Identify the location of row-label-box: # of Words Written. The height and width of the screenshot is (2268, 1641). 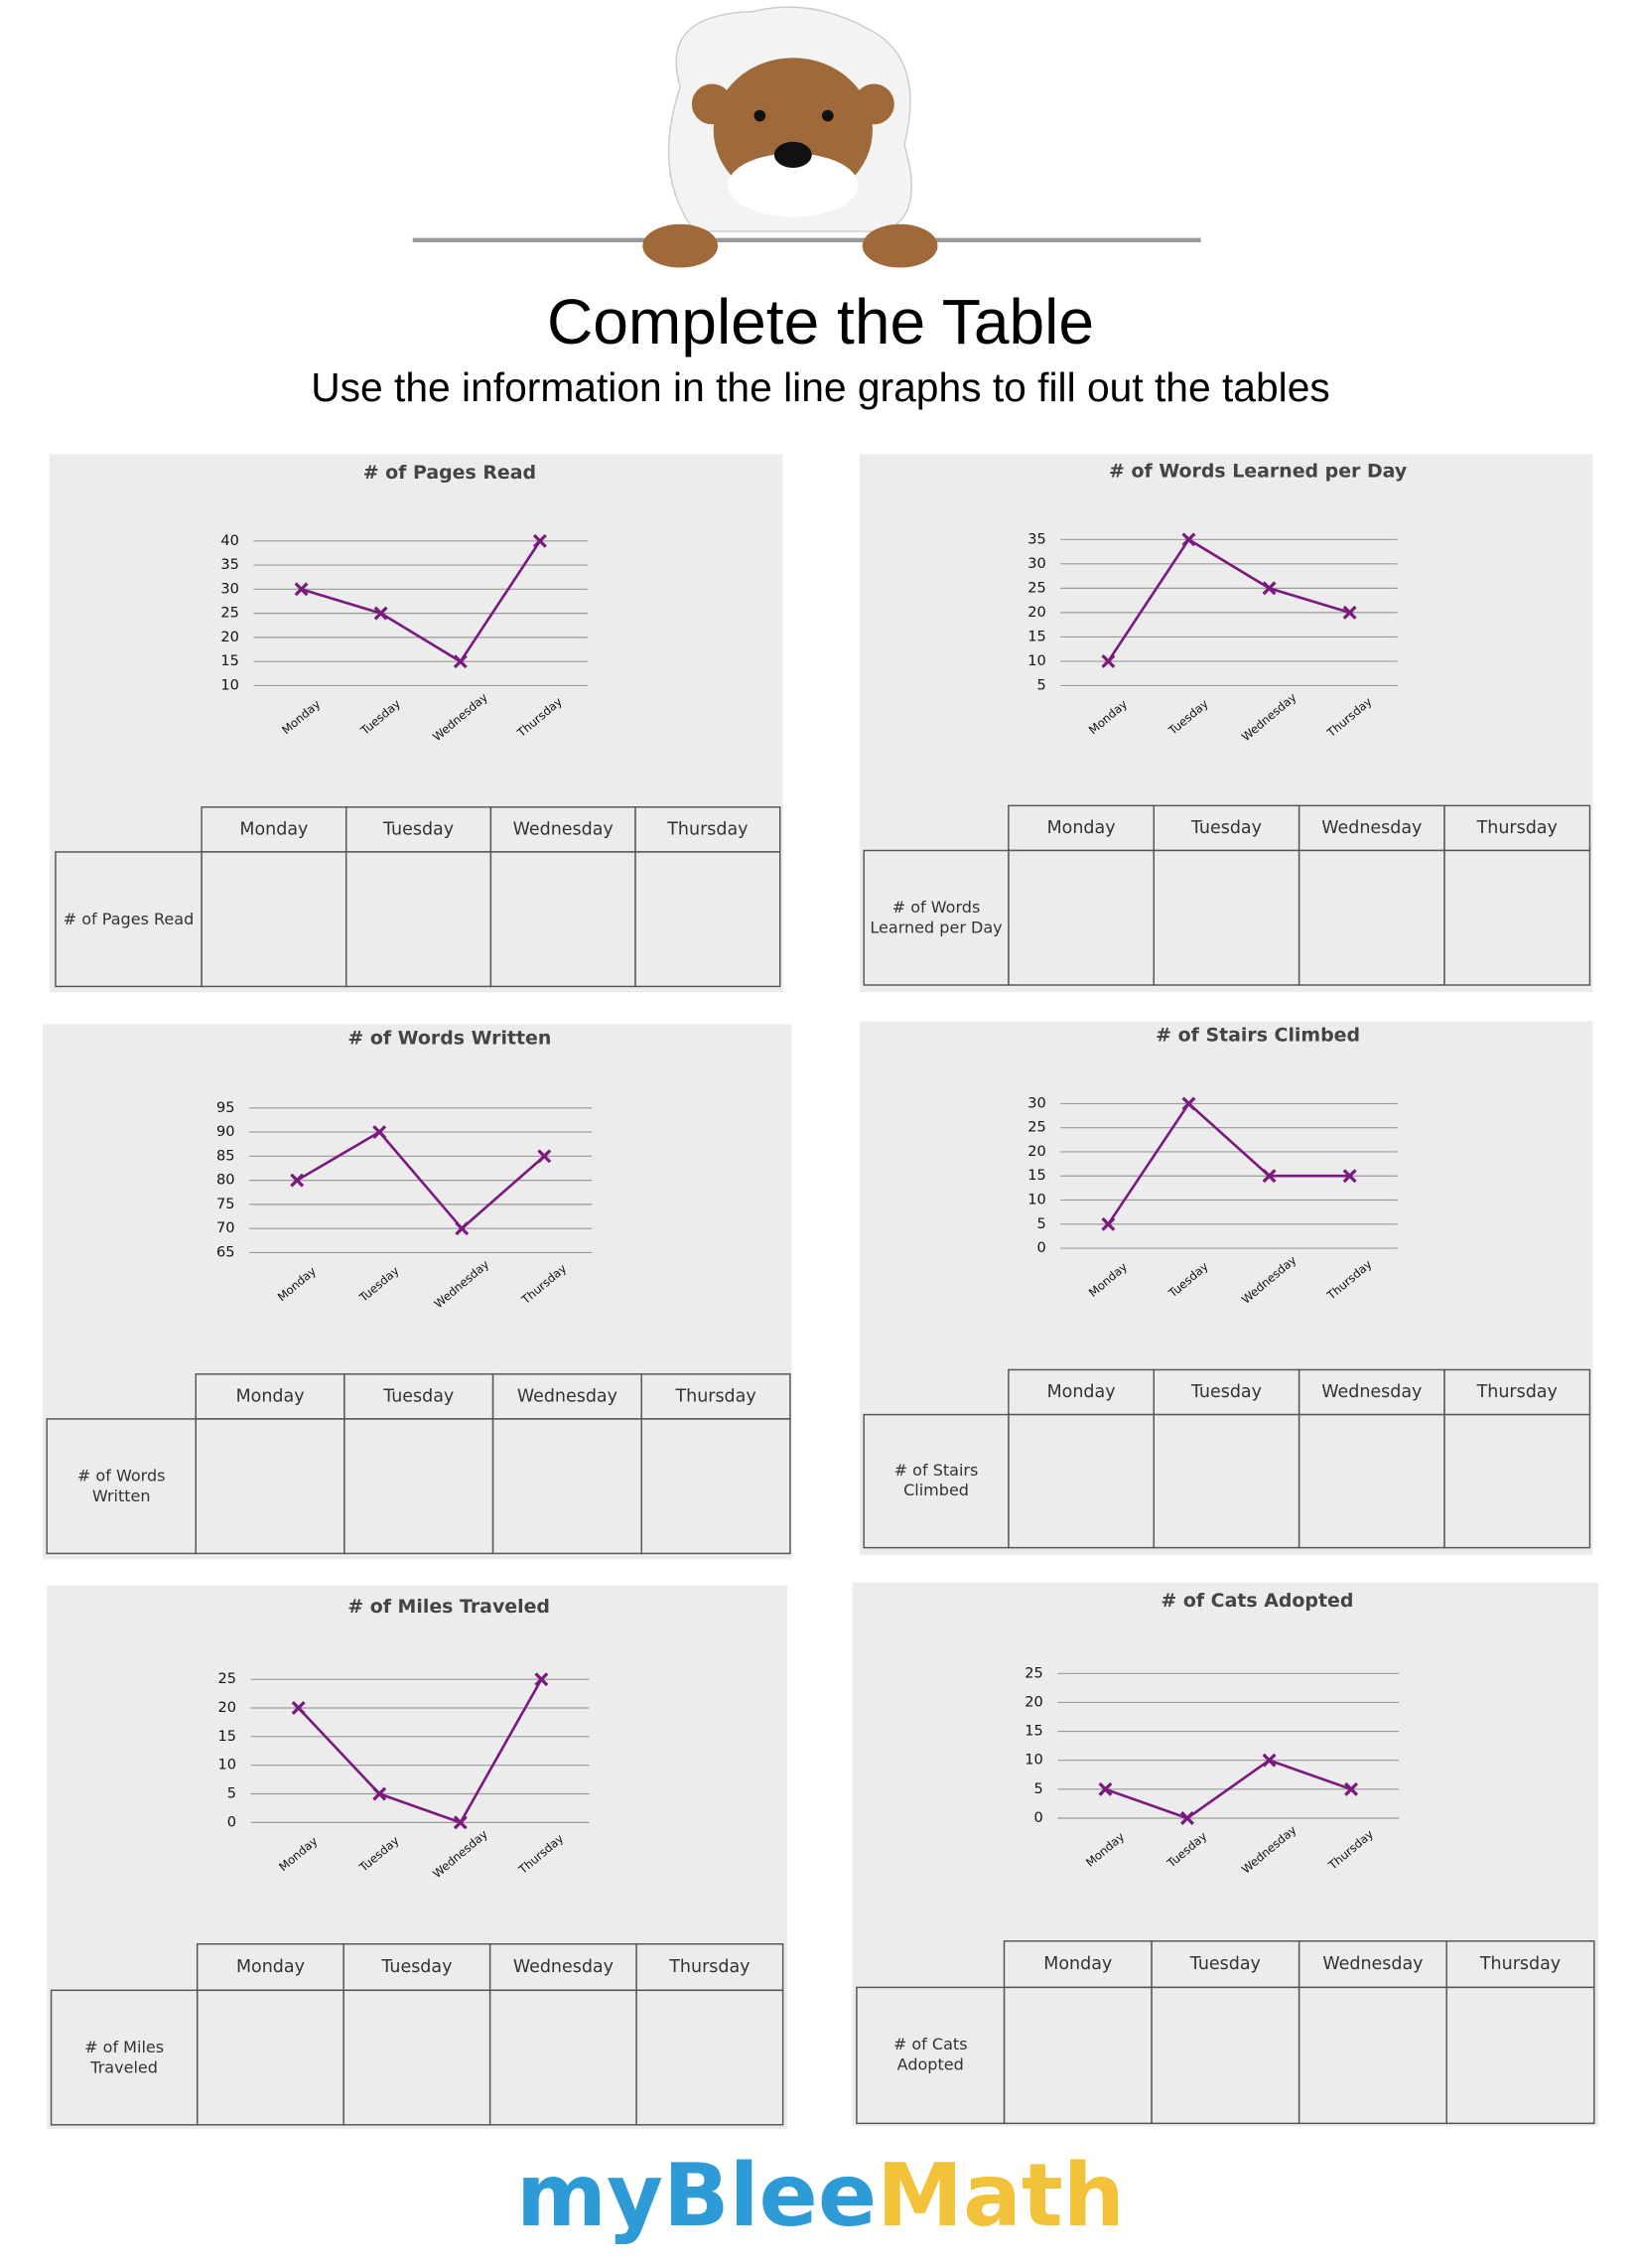
(121, 1485).